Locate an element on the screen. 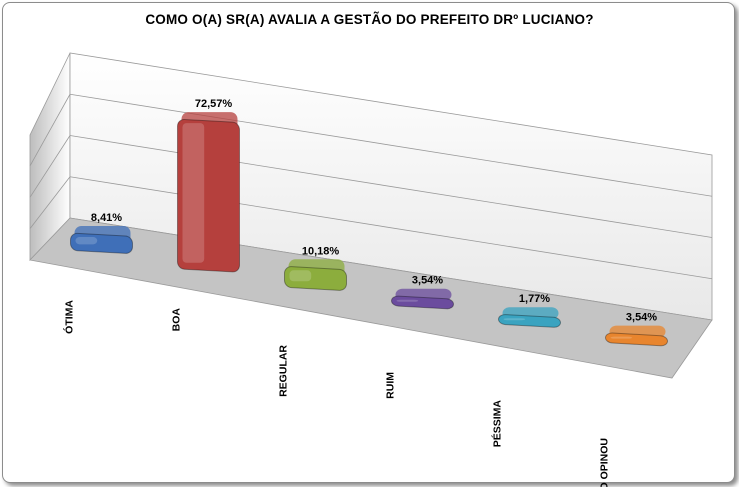 The width and height of the screenshot is (739, 487). data-label-3: 3,54% is located at coordinates (427, 281).